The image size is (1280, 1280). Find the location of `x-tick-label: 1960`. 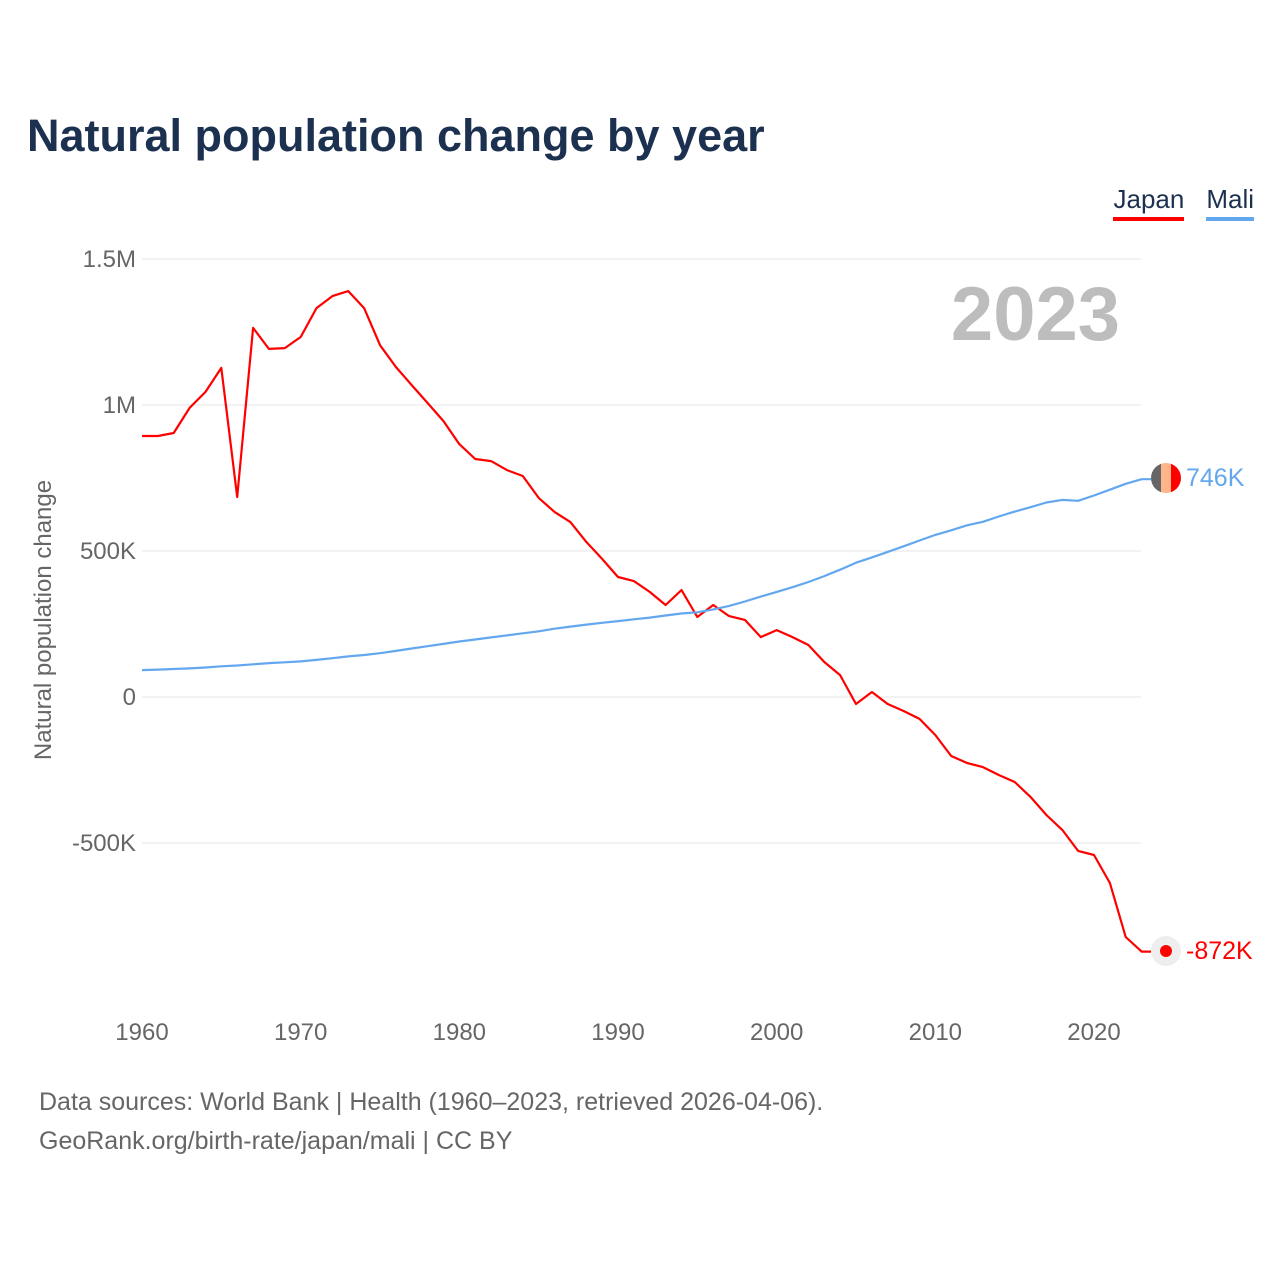

x-tick-label: 1960 is located at coordinates (141, 1032).